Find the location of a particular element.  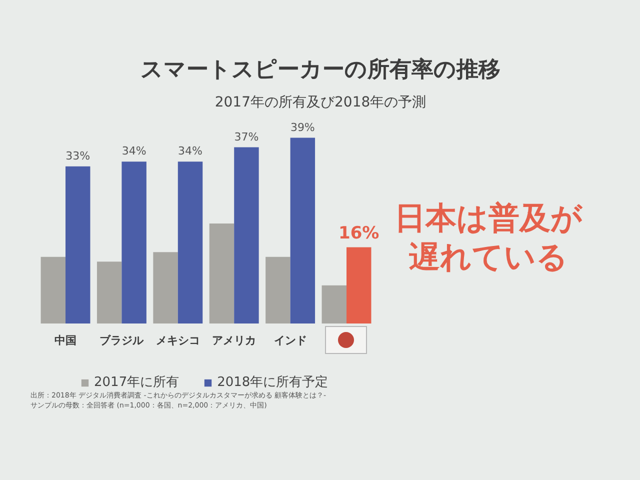

x-tick-label: 中国 is located at coordinates (65, 340).